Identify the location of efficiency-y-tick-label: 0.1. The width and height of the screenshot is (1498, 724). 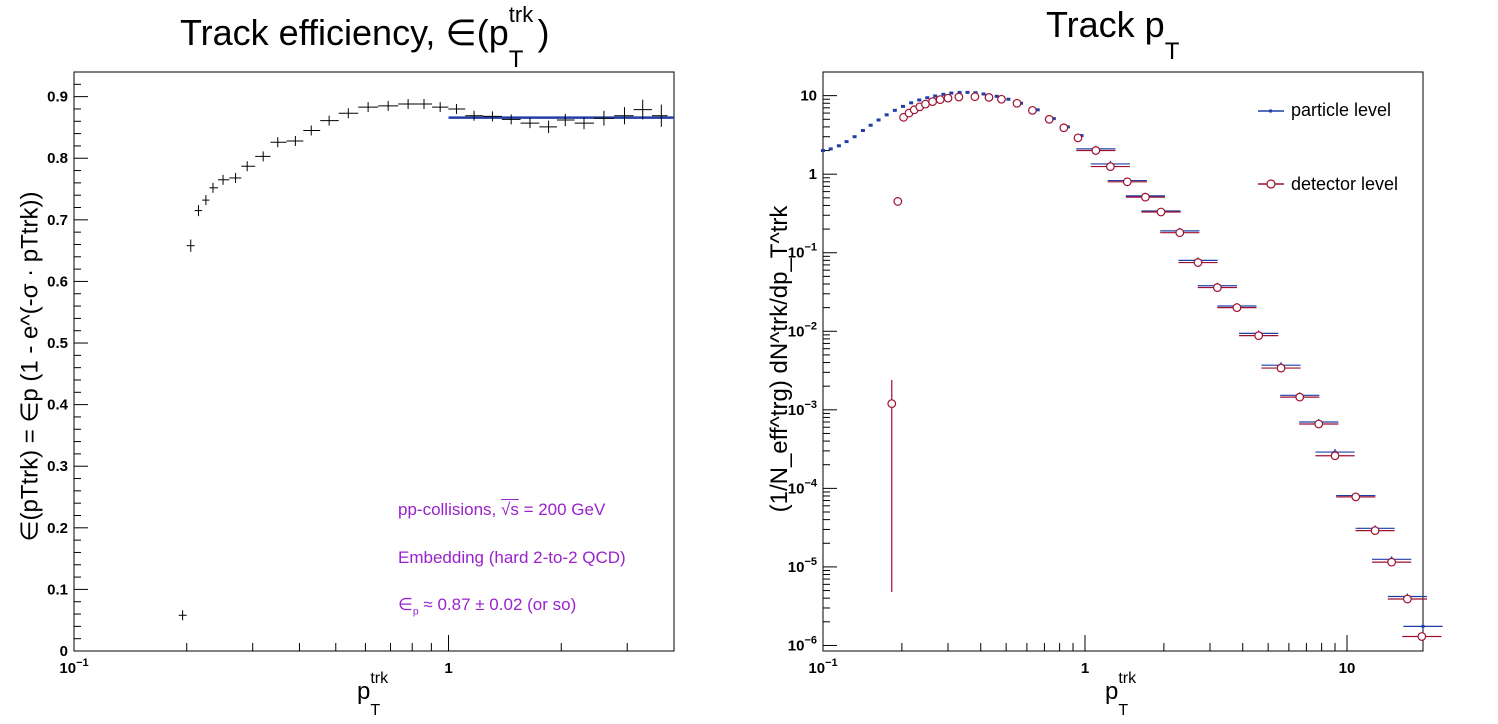
(57, 589).